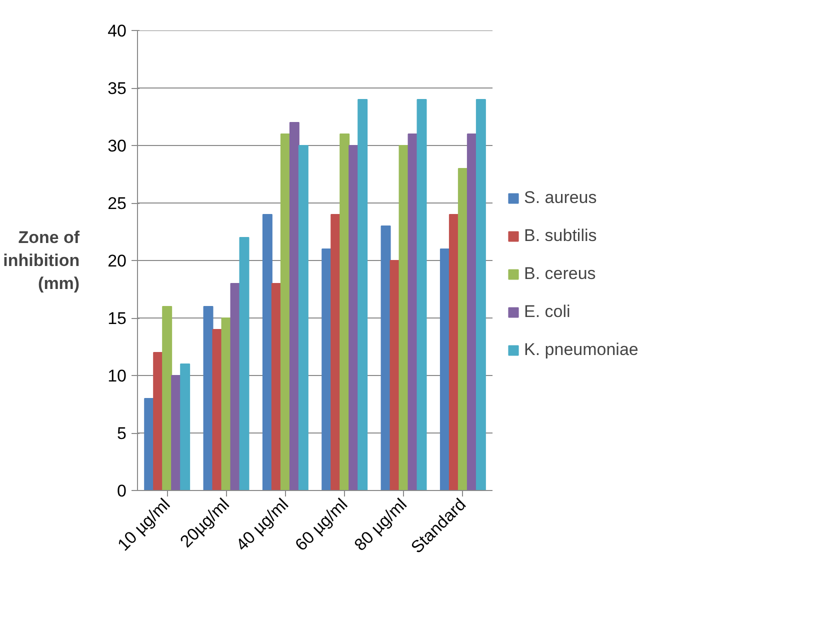 This screenshot has height=638, width=822. Describe the element at coordinates (122, 433) in the screenshot. I see `y-tick-label: 5` at that location.